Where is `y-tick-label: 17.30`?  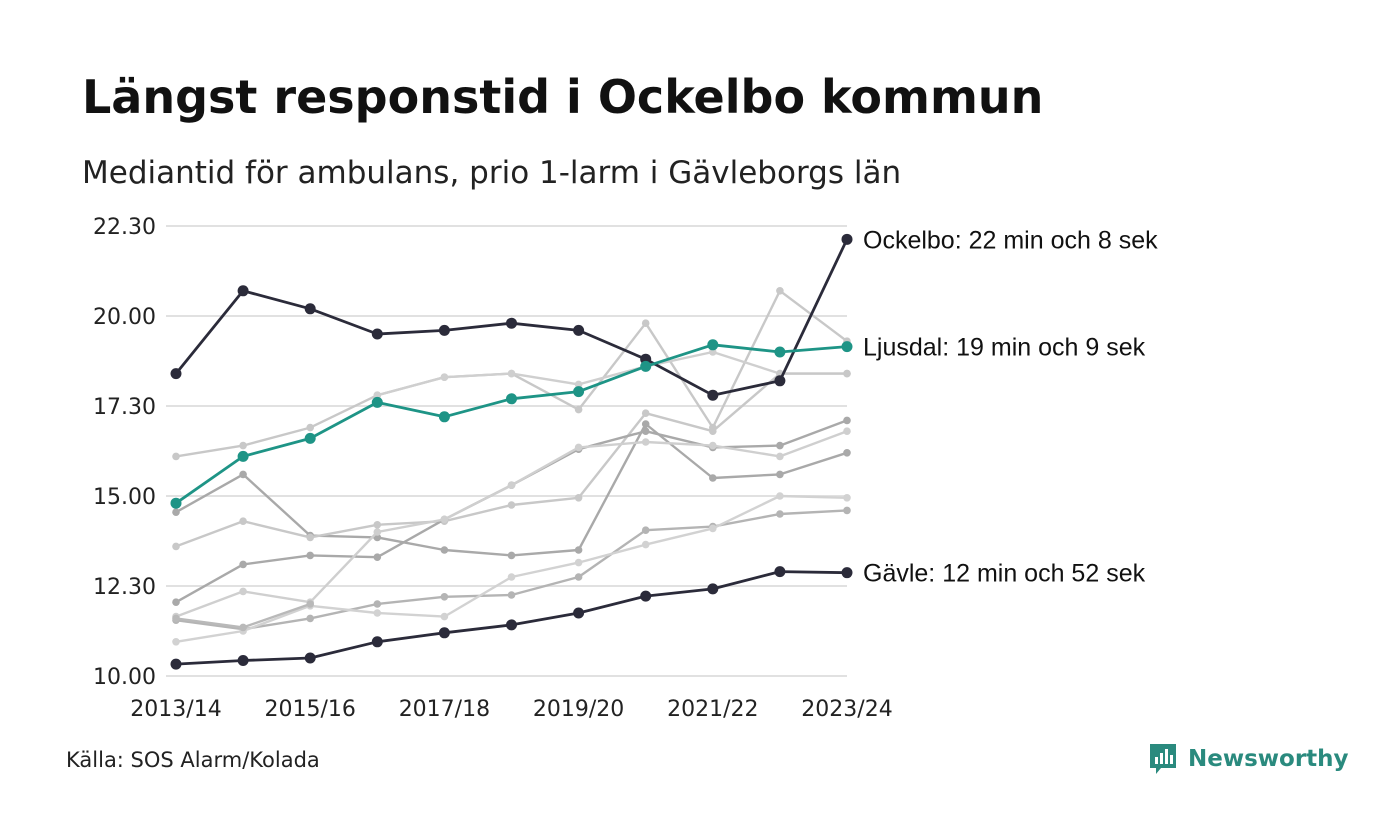
y-tick-label: 17.30 is located at coordinates (124, 407).